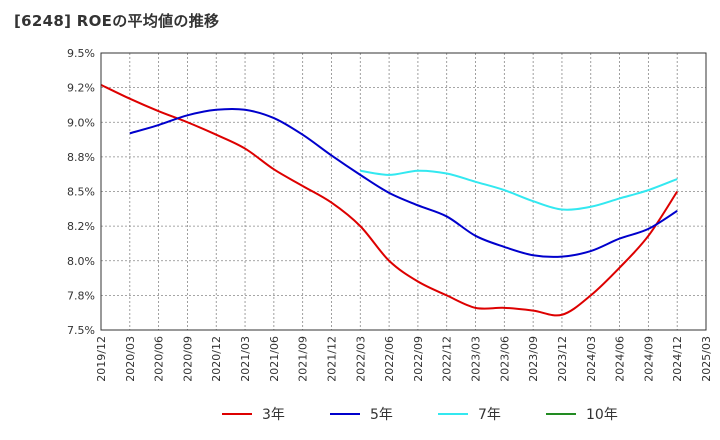 This screenshot has height=440, width=720. Describe the element at coordinates (706, 359) in the screenshot. I see `x-tick-label: 2025/03` at that location.